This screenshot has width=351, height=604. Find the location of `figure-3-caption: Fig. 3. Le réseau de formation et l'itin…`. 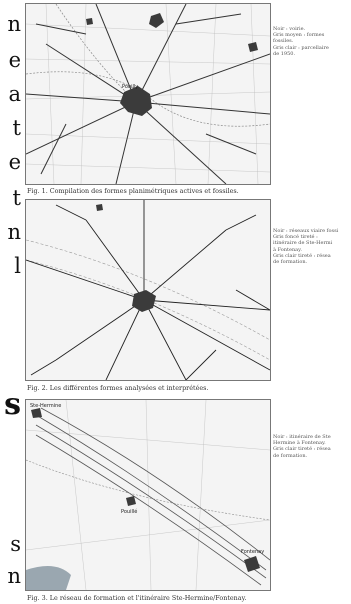

figure-3-caption: Fig. 3. Le réseau de formation et l'itin… is located at coordinates (137, 598).